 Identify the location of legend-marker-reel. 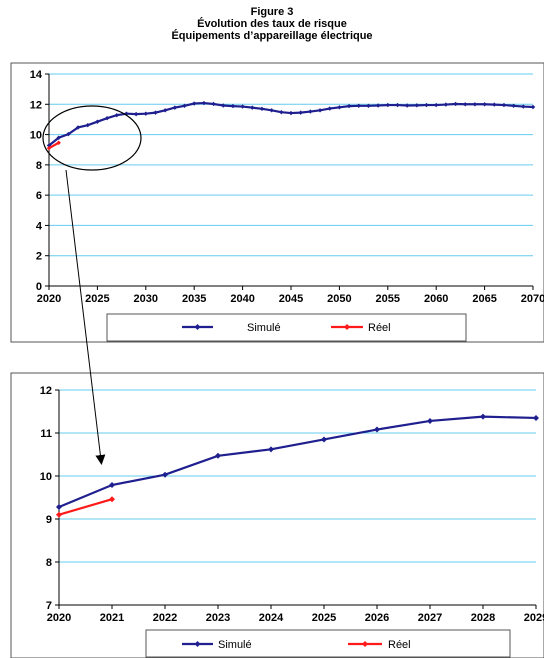
(365, 644).